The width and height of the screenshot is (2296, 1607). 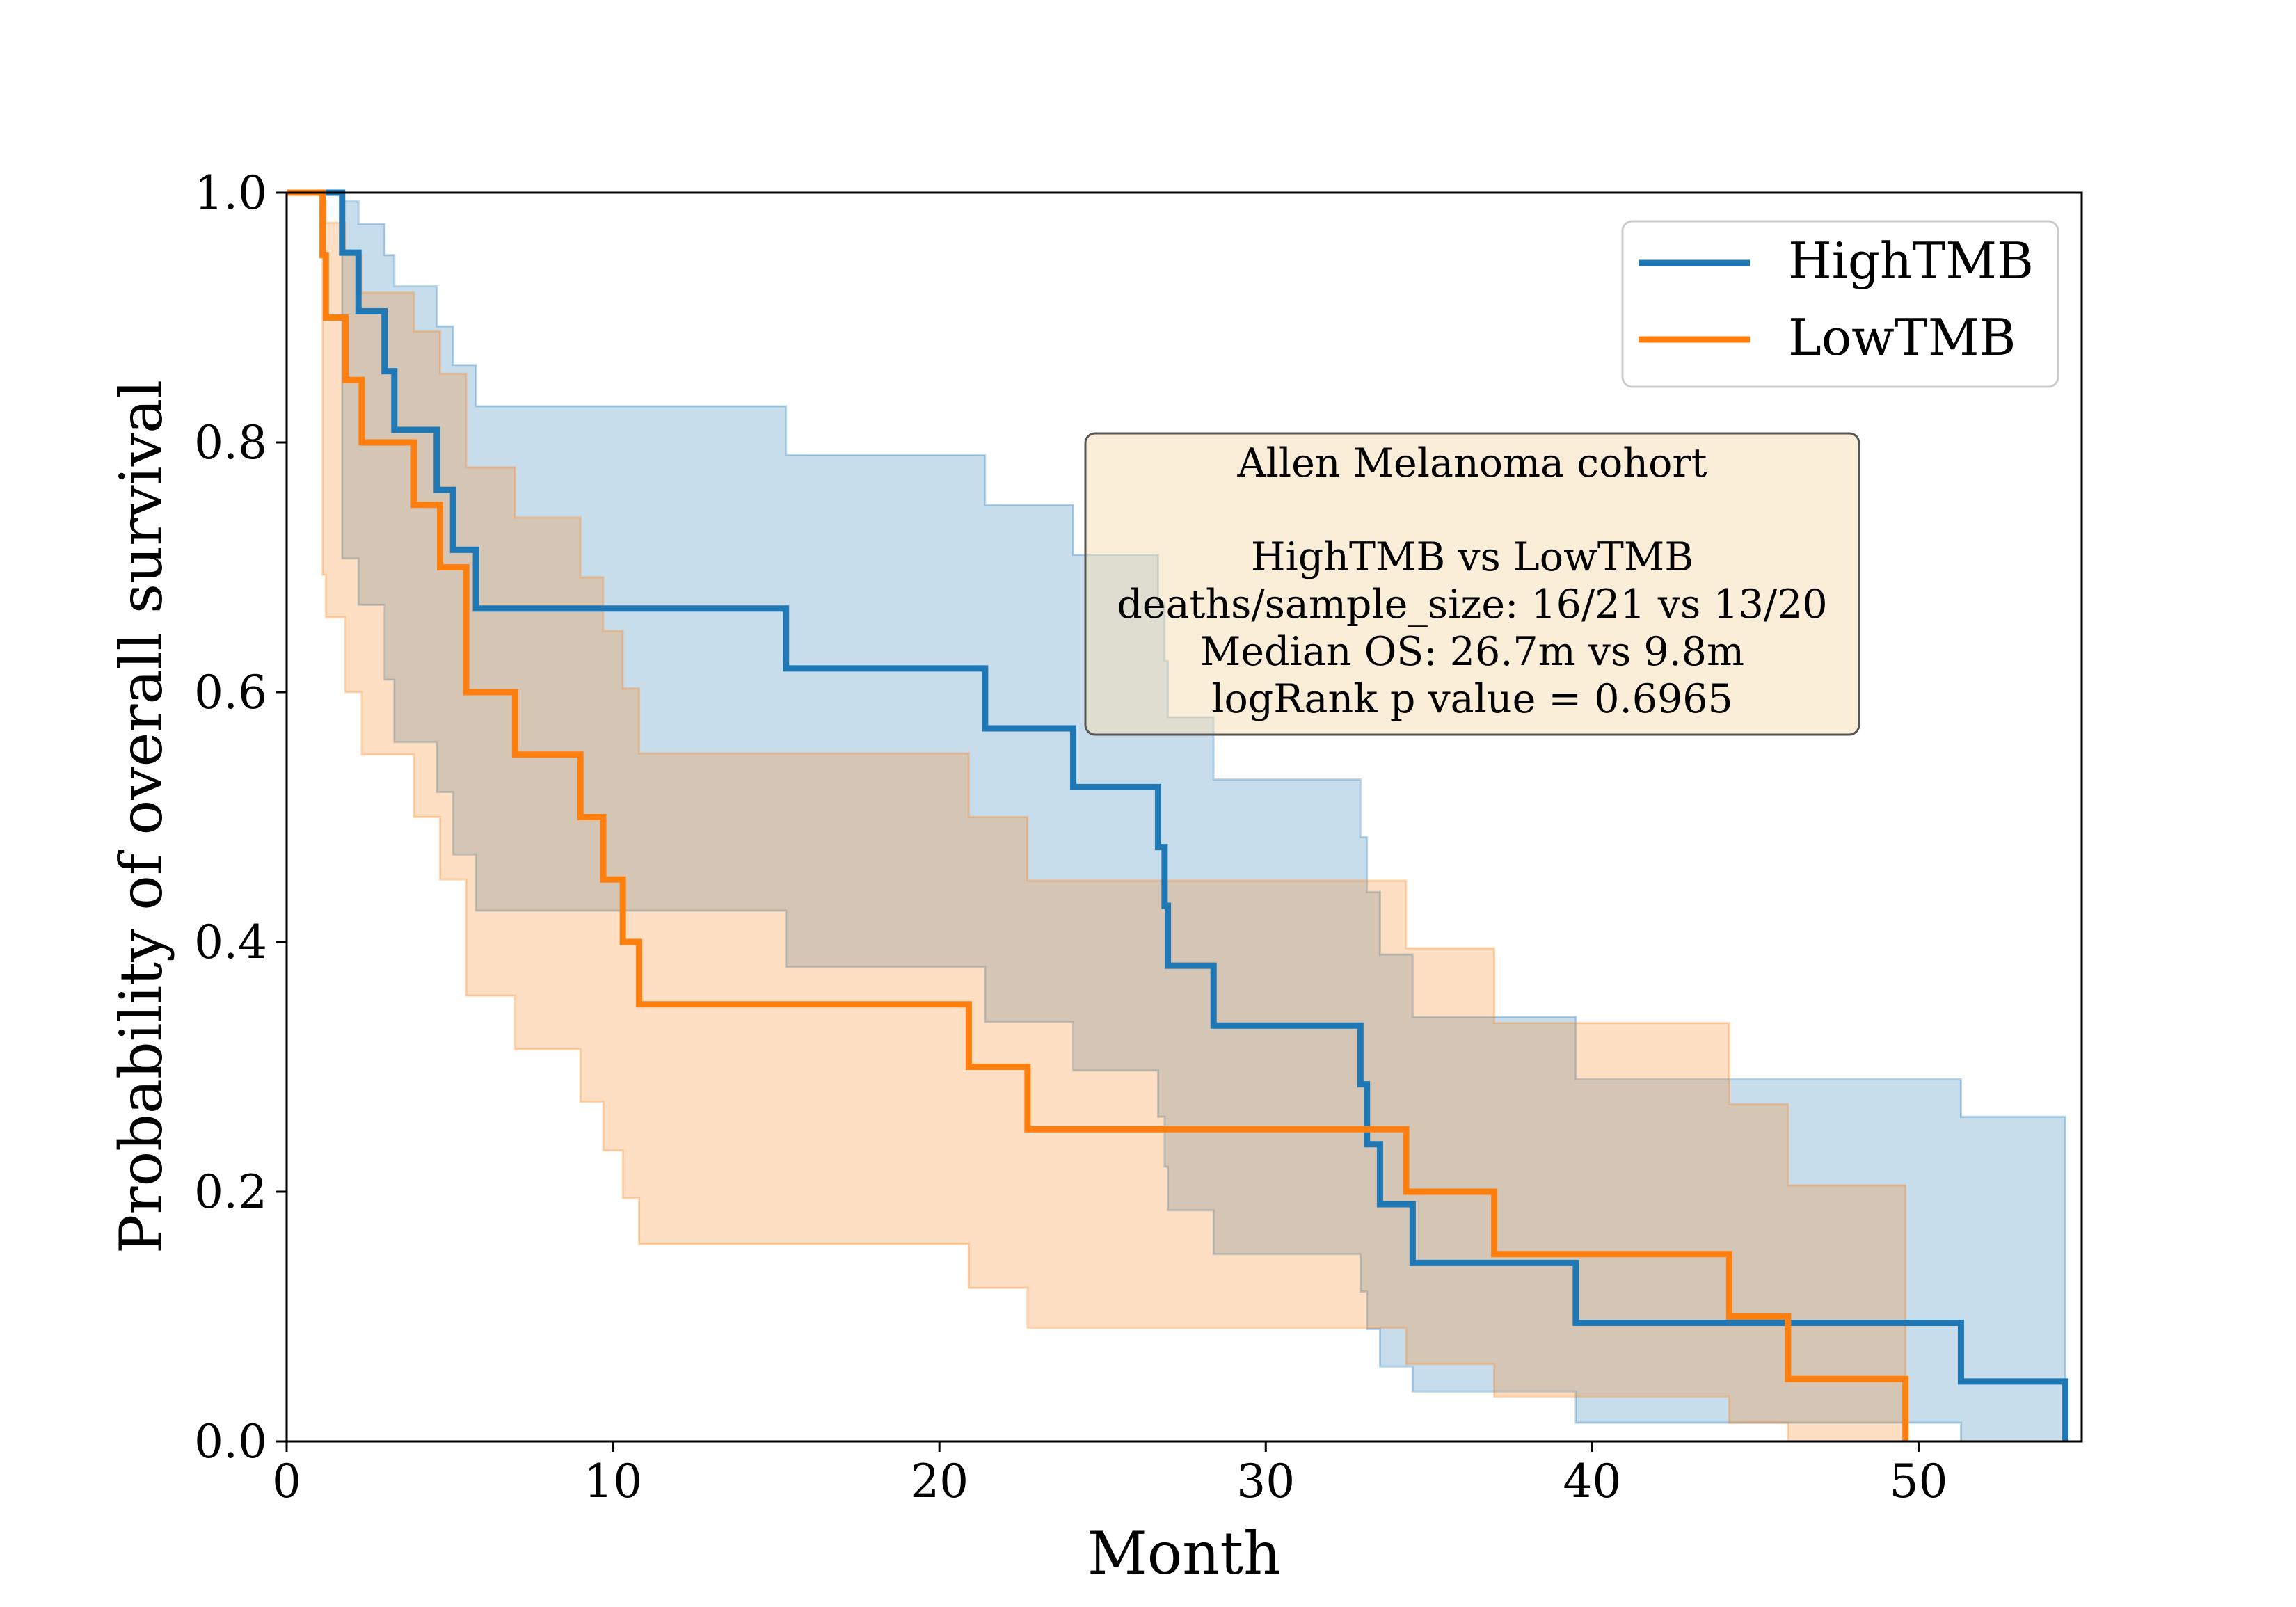 What do you see at coordinates (230, 443) in the screenshot?
I see `y-tick-label: 0.8` at bounding box center [230, 443].